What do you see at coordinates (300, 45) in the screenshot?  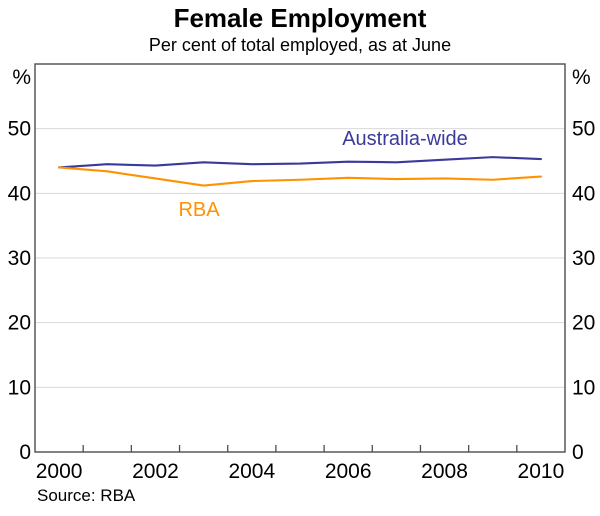 I see `chart-subtitle: Per cent of total employed, as at June` at bounding box center [300, 45].